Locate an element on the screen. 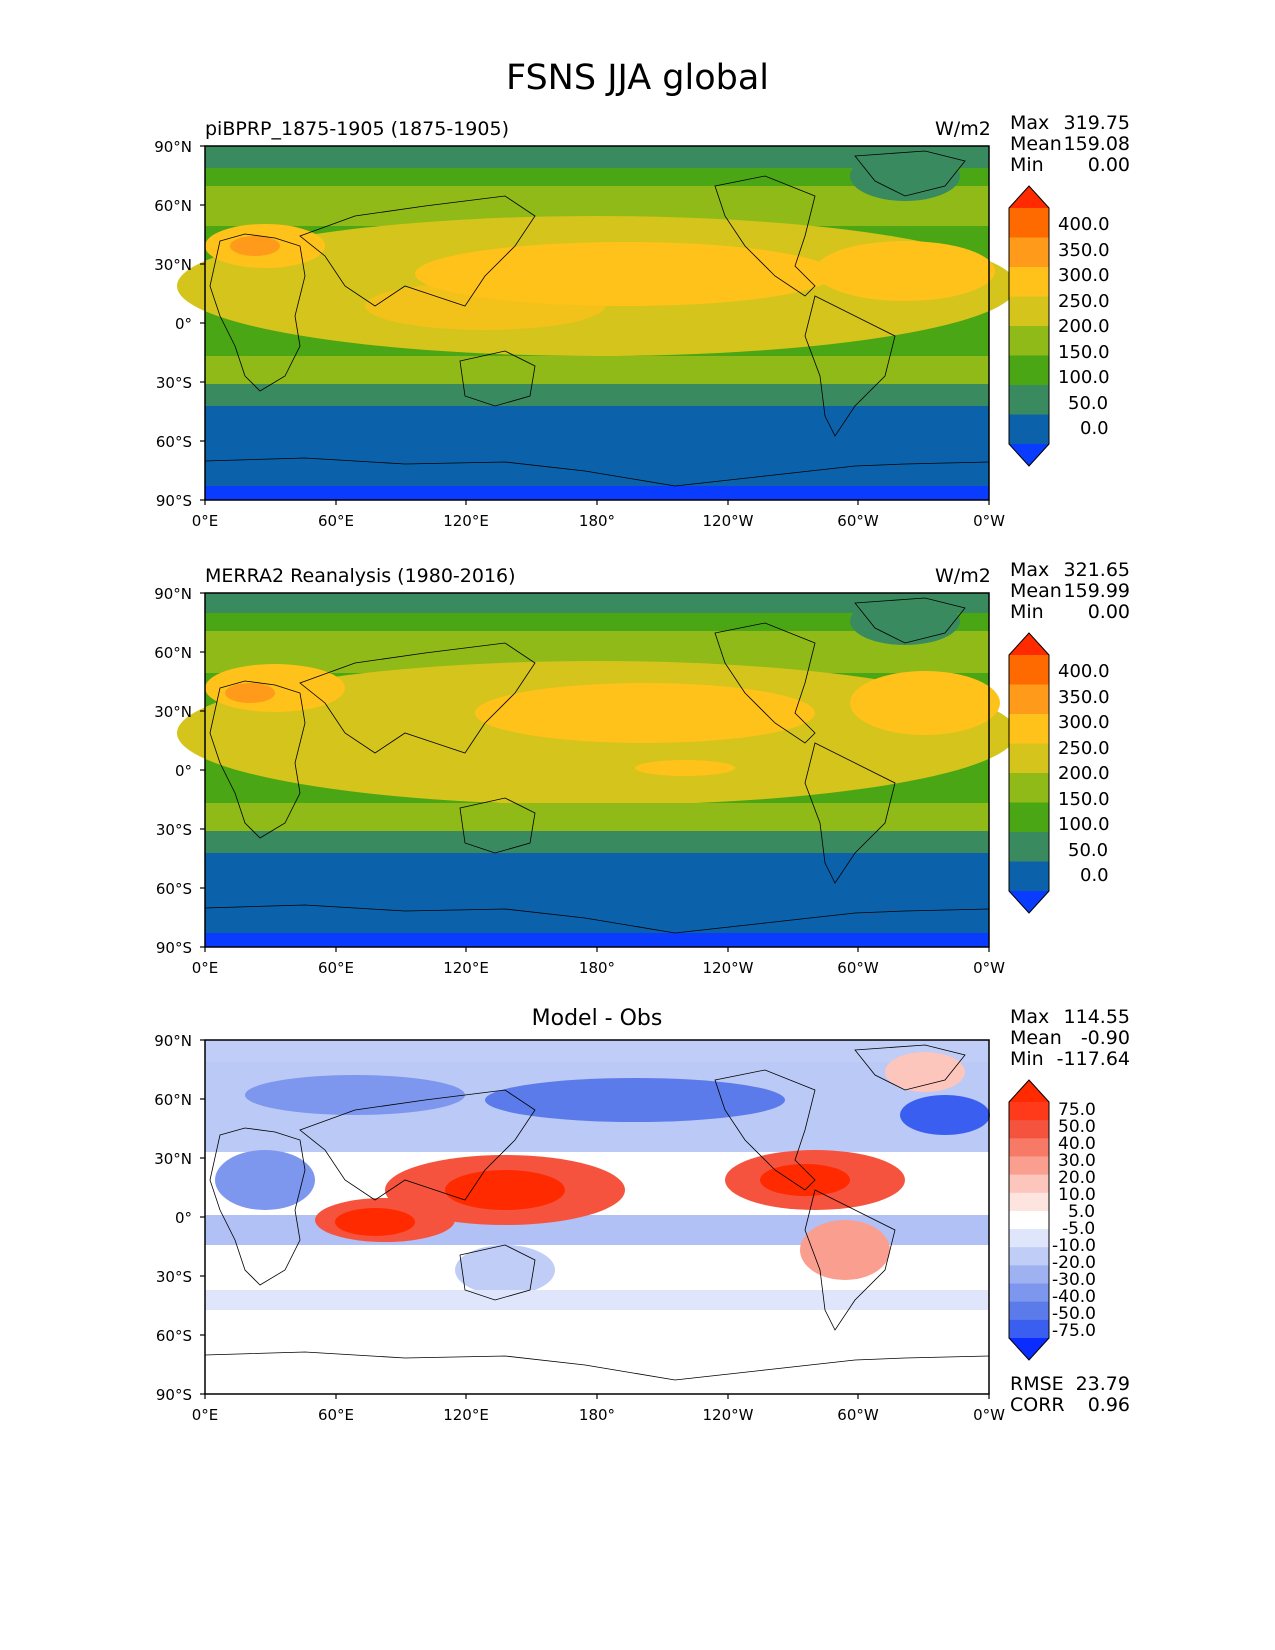 This screenshot has width=1275, height=1650. corr-label: CORR is located at coordinates (1037, 1405).